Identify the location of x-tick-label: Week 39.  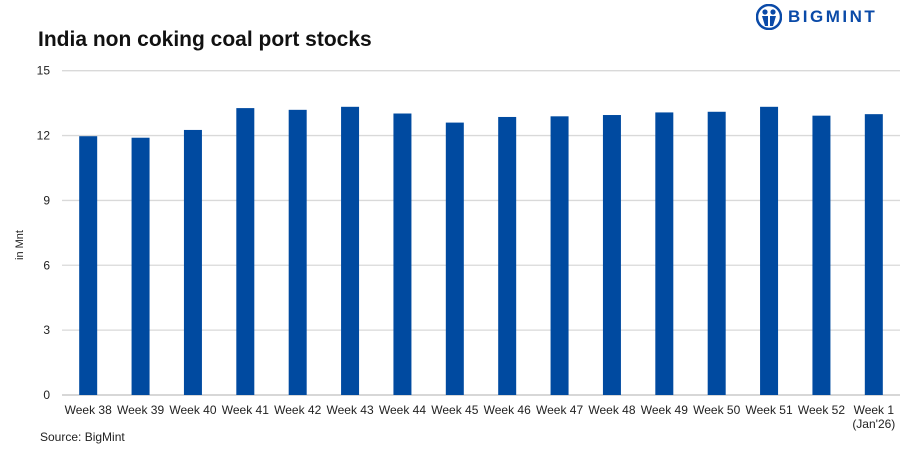
(140, 410).